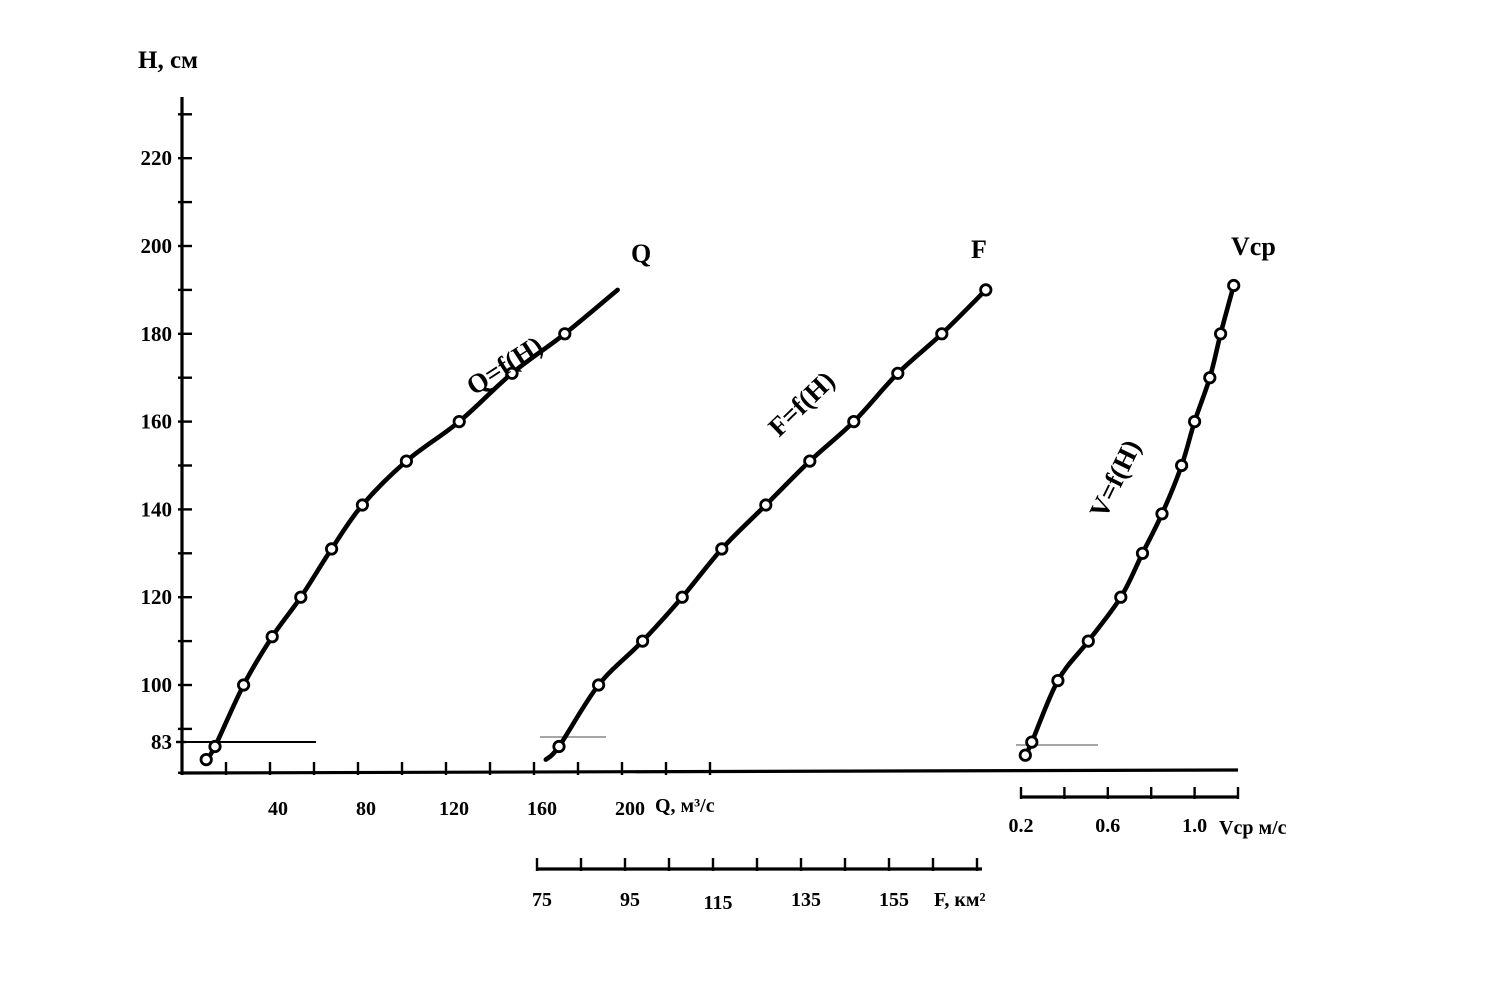 This screenshot has height=1003, width=1489. What do you see at coordinates (157, 158) in the screenshot?
I see `y-tick-label: 220` at bounding box center [157, 158].